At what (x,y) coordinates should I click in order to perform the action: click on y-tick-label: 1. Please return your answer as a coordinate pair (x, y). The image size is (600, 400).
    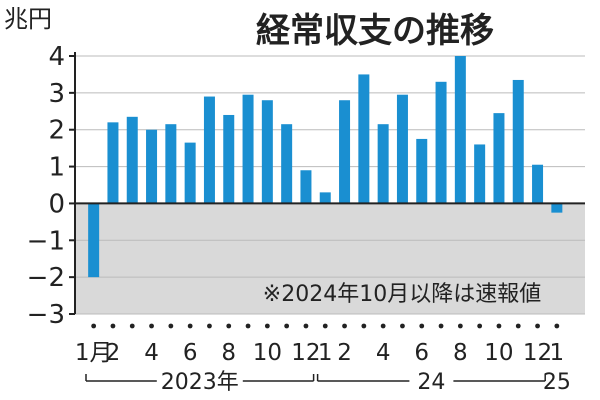
    Looking at the image, I should click on (56, 168).